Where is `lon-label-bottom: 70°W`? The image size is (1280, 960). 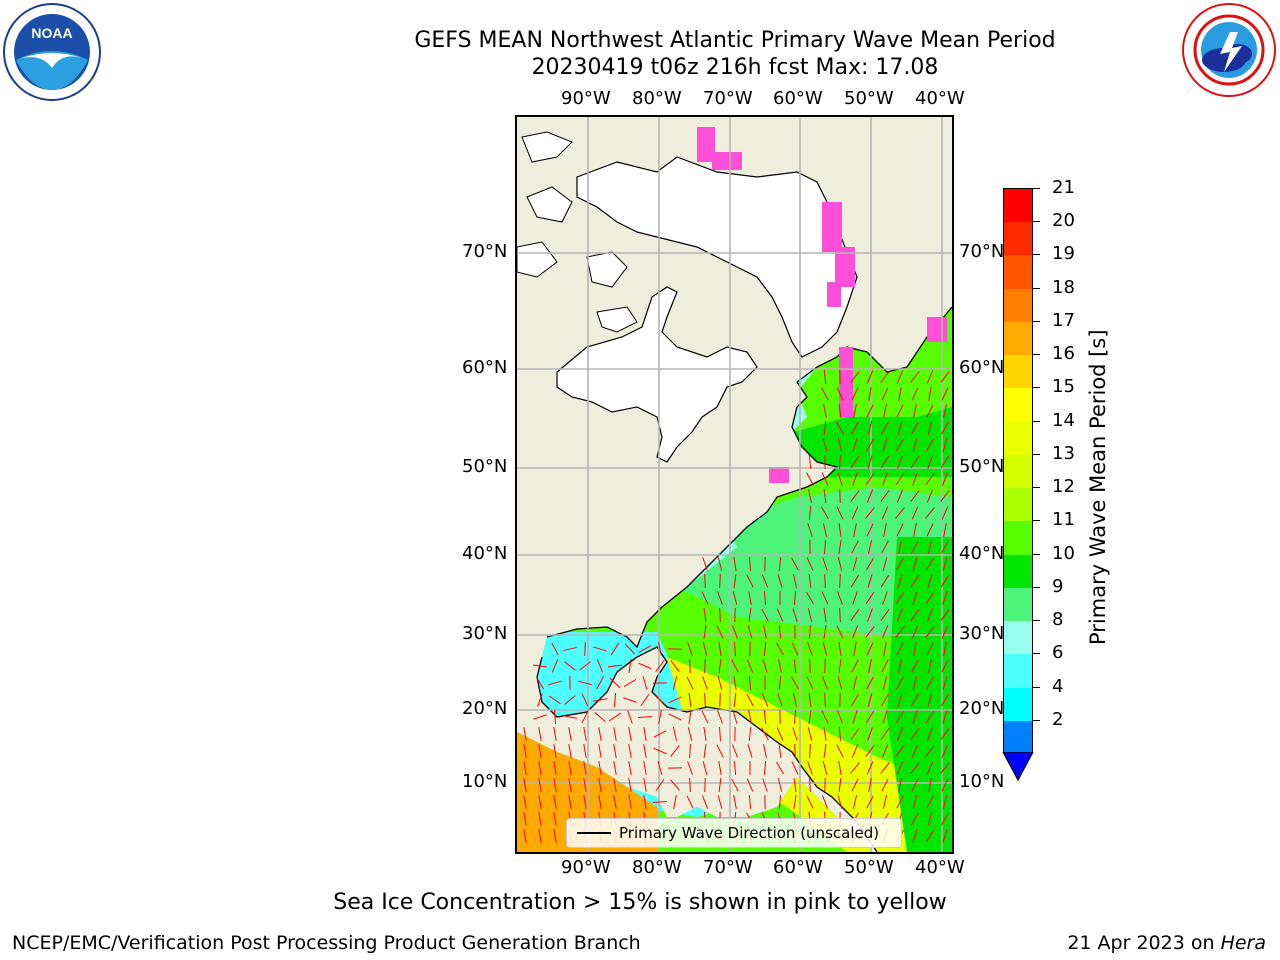 lon-label-bottom: 70°W is located at coordinates (728, 867).